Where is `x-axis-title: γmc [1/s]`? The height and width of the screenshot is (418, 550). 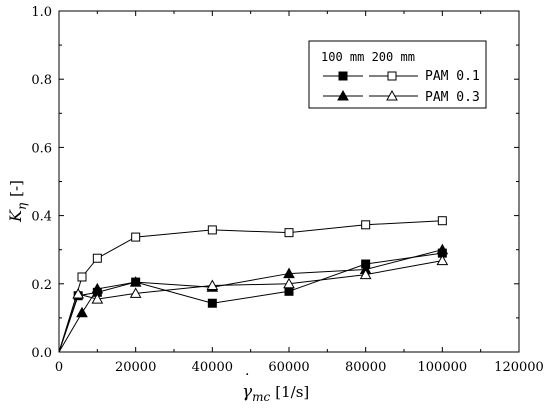 x-axis-title: γmc [1/s] is located at coordinates (275, 393).